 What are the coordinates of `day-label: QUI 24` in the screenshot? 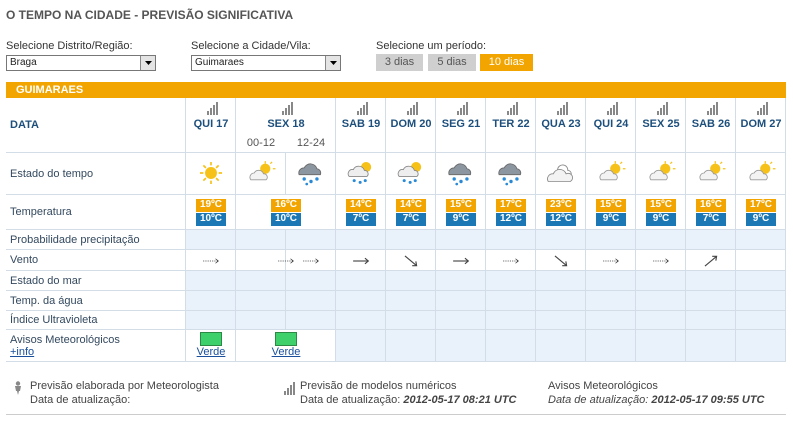 It's located at (611, 124).